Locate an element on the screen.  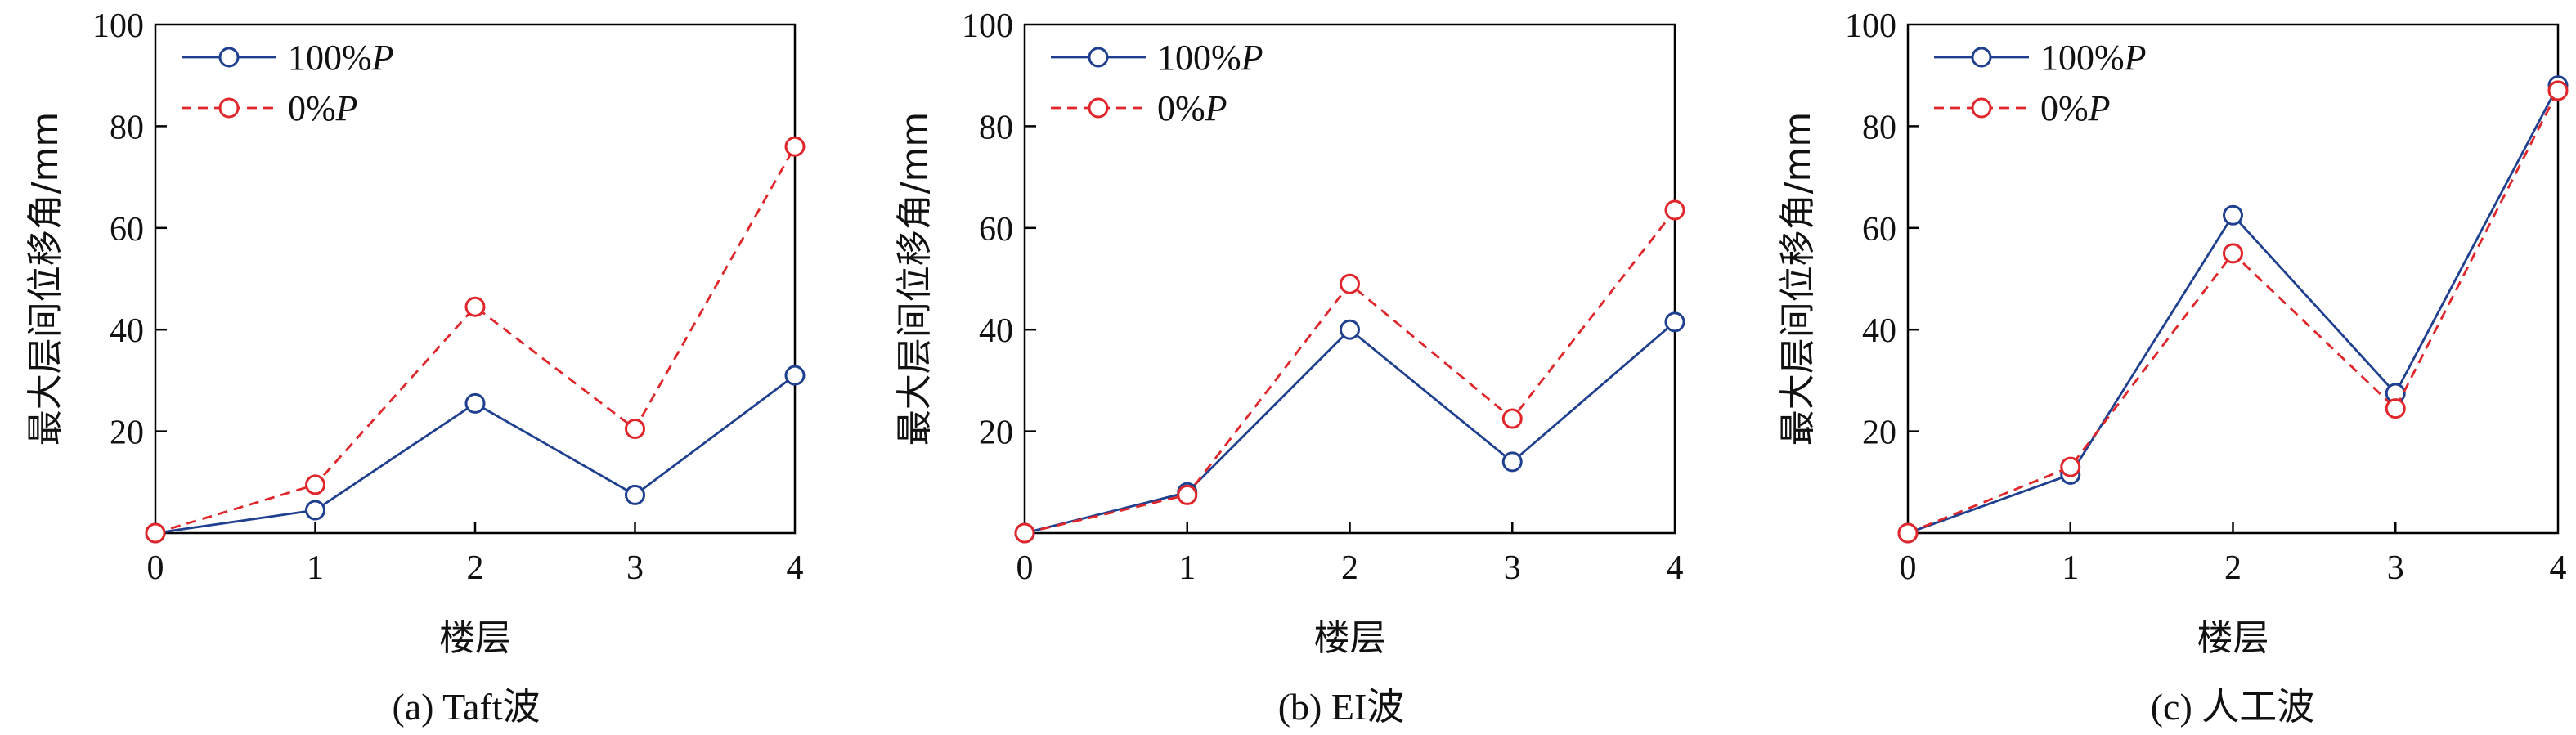
subplot-caption: (b) EI波 is located at coordinates (1342, 707).